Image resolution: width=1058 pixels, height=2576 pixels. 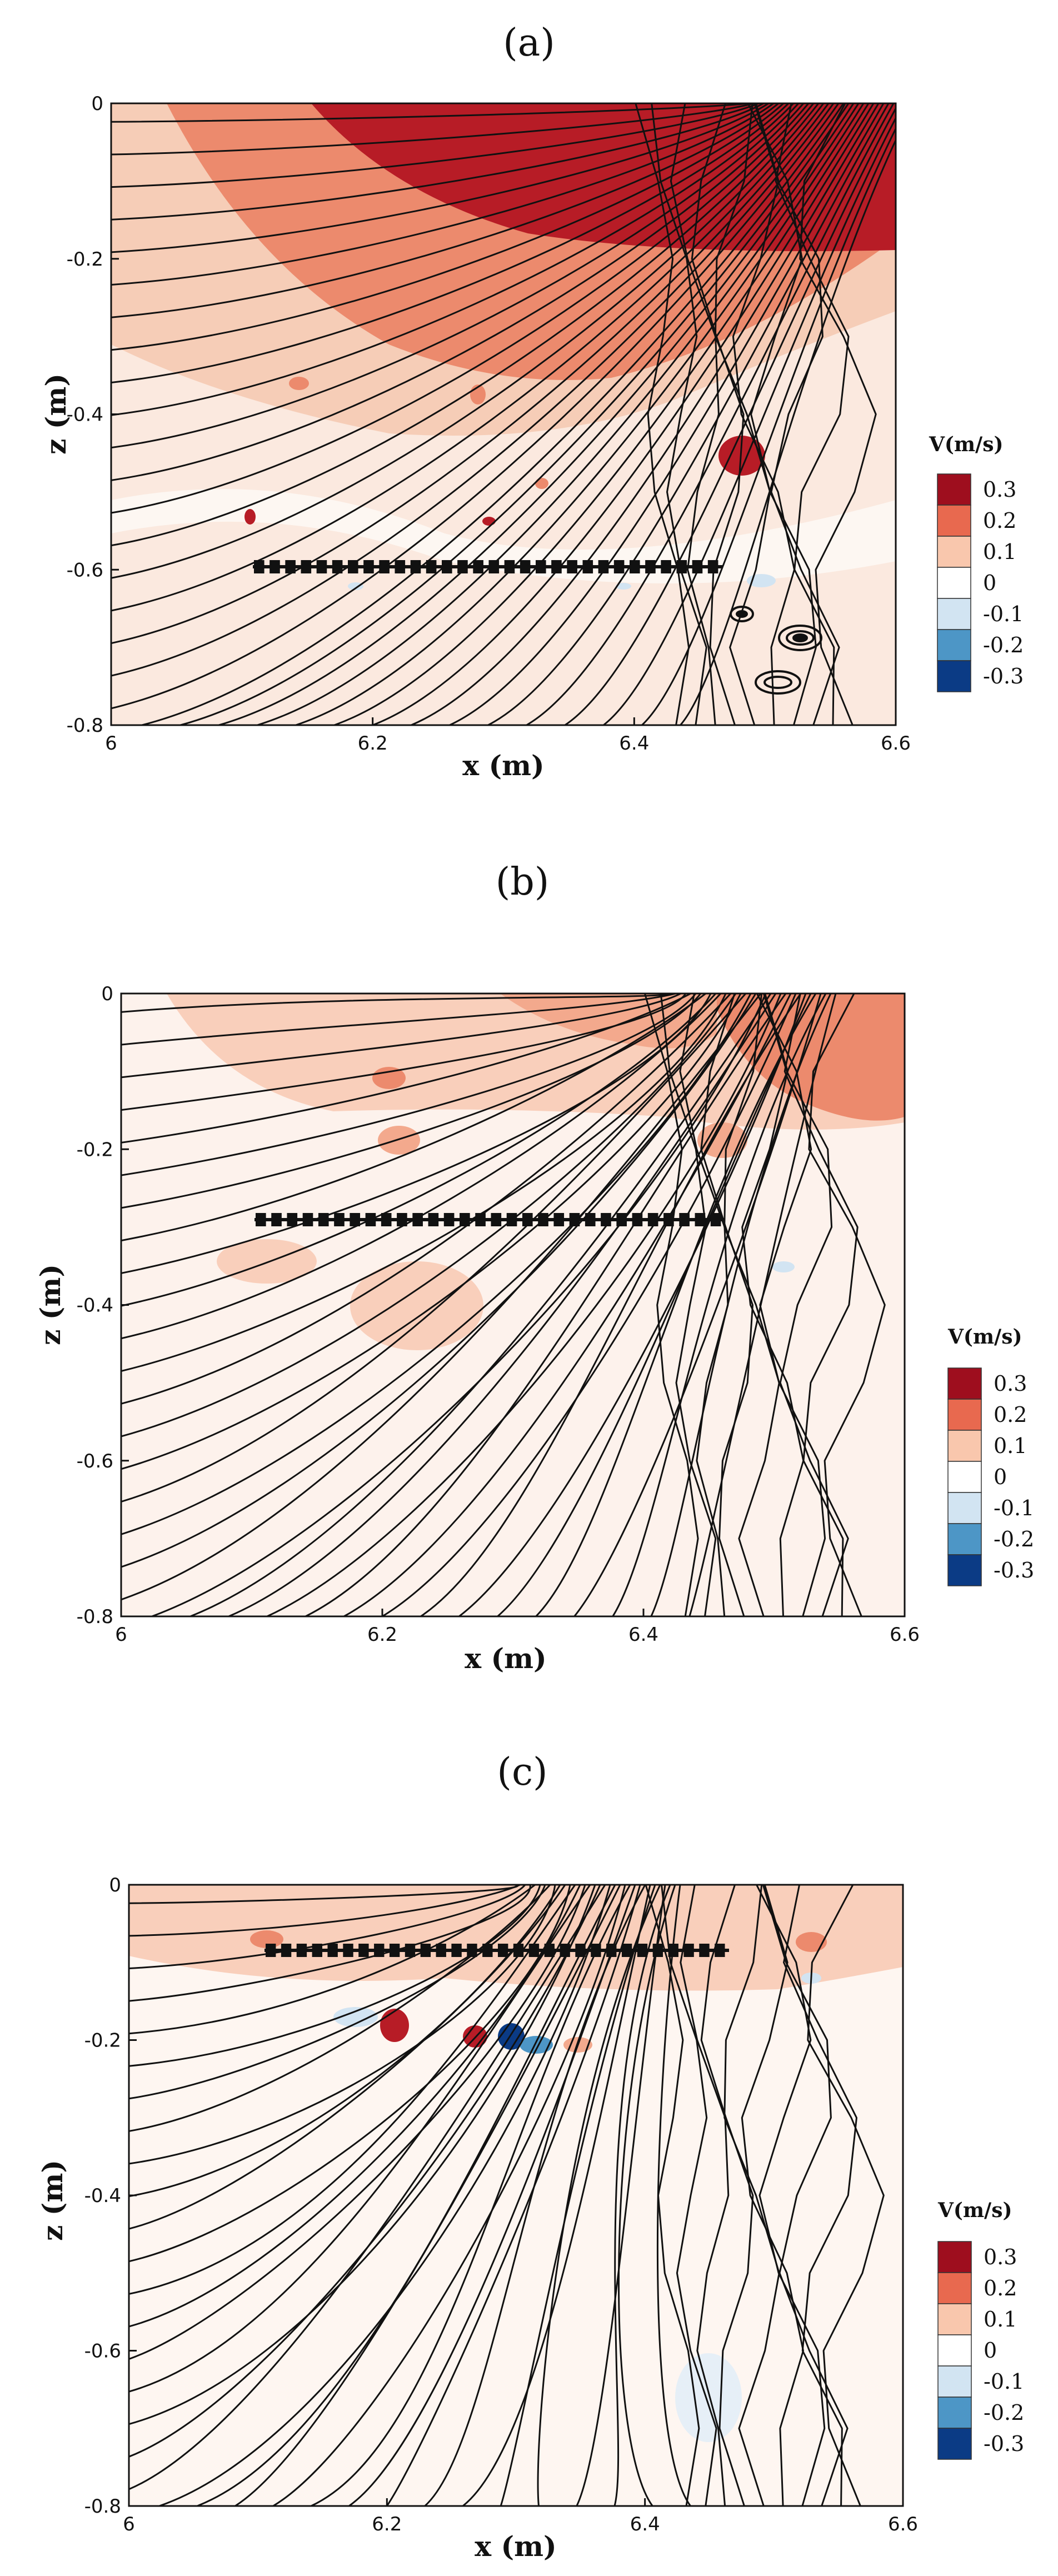 I want to click on x-tick-label: 6.4, so click(x=643, y=1635).